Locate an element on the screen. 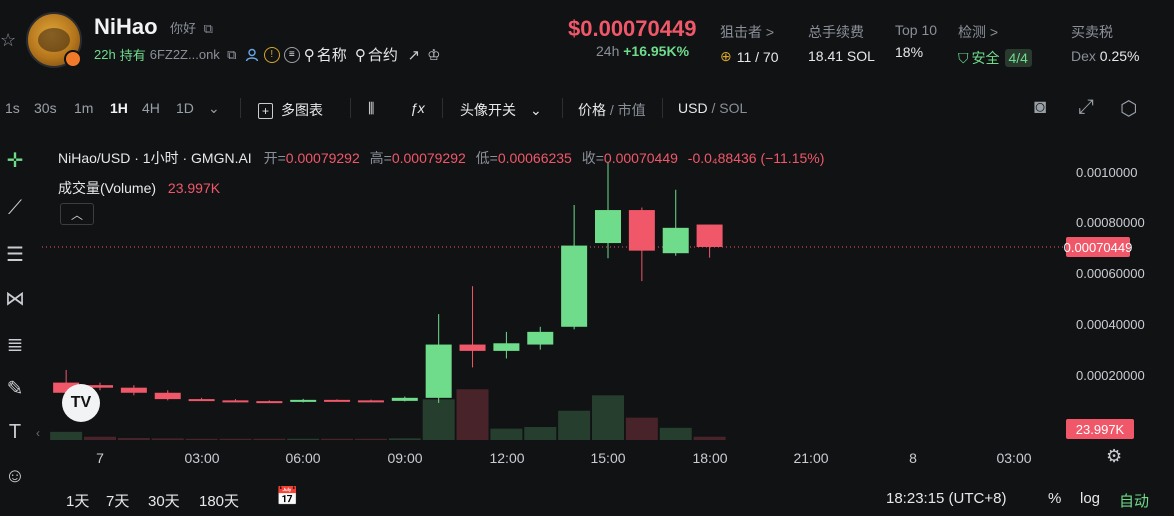 The height and width of the screenshot is (516, 1174). collapse-legend-button: ︿ is located at coordinates (77, 214).